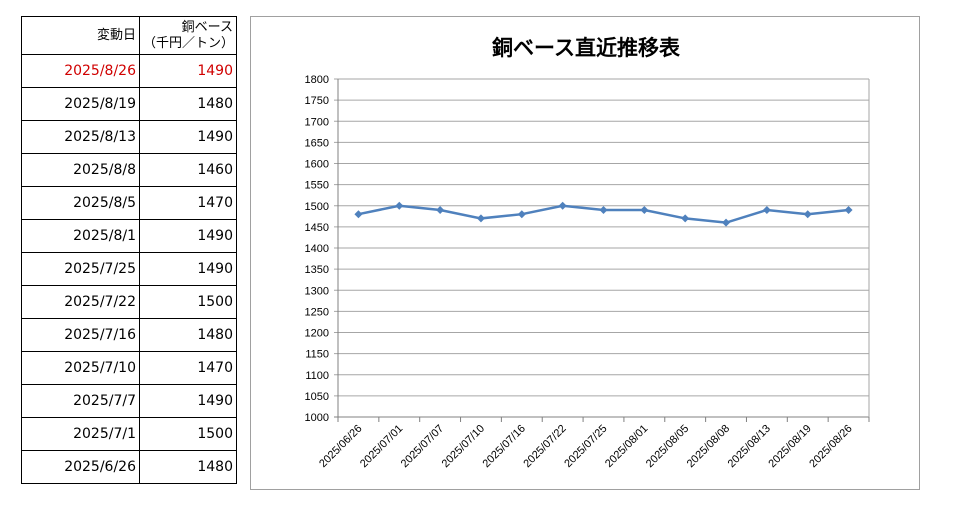 This screenshot has height=515, width=956. I want to click on x-tick-label: 2025/06/26, so click(340, 446).